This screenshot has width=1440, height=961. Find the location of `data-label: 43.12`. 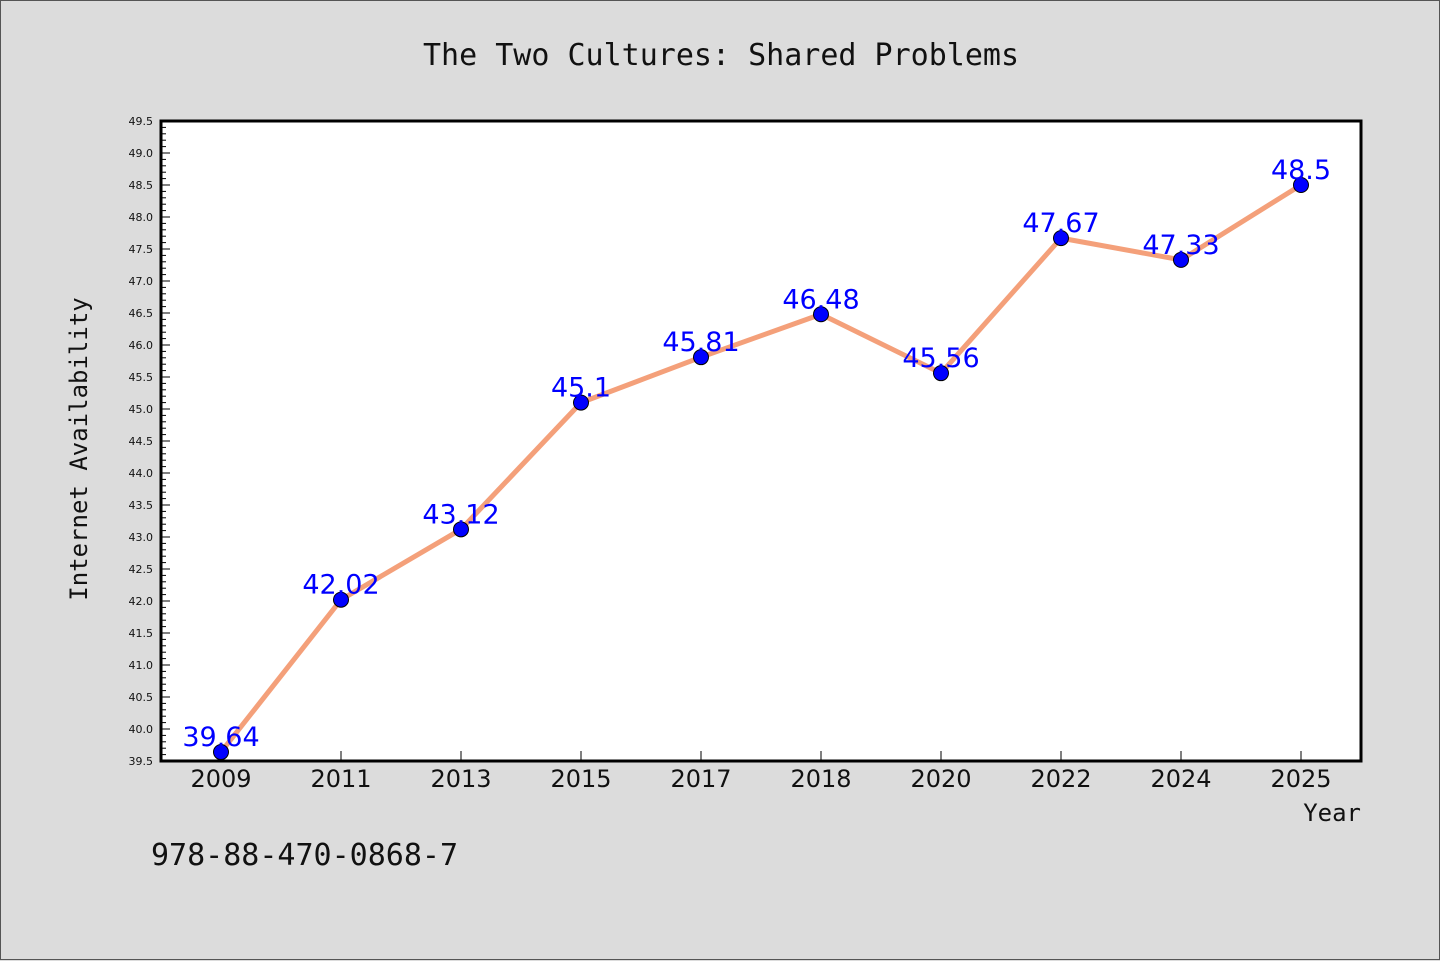

data-label: 43.12 is located at coordinates (460, 514).